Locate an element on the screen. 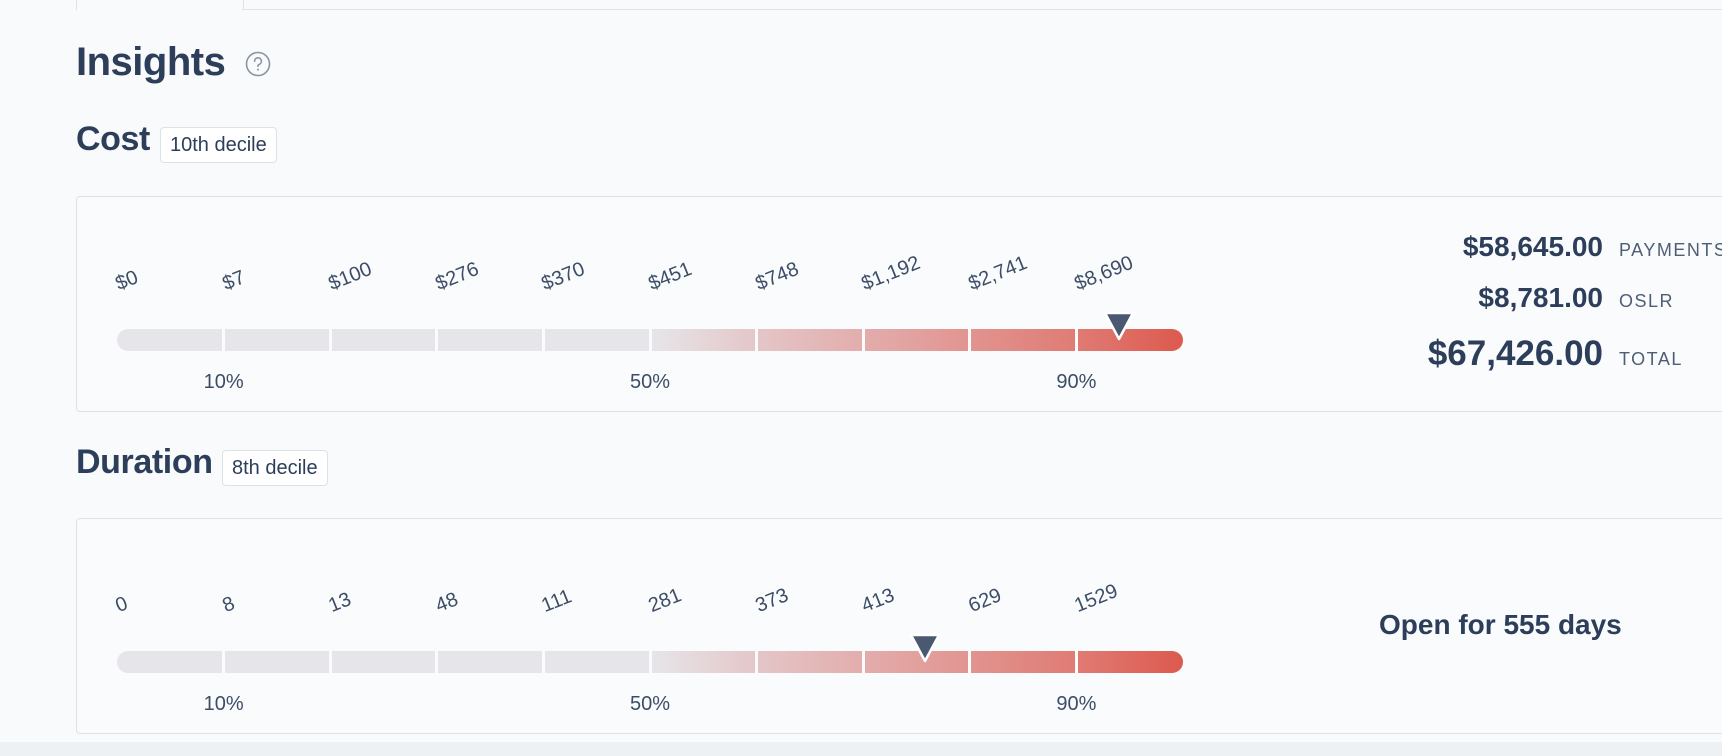  cost-tick-label: $100 is located at coordinates (350, 277).